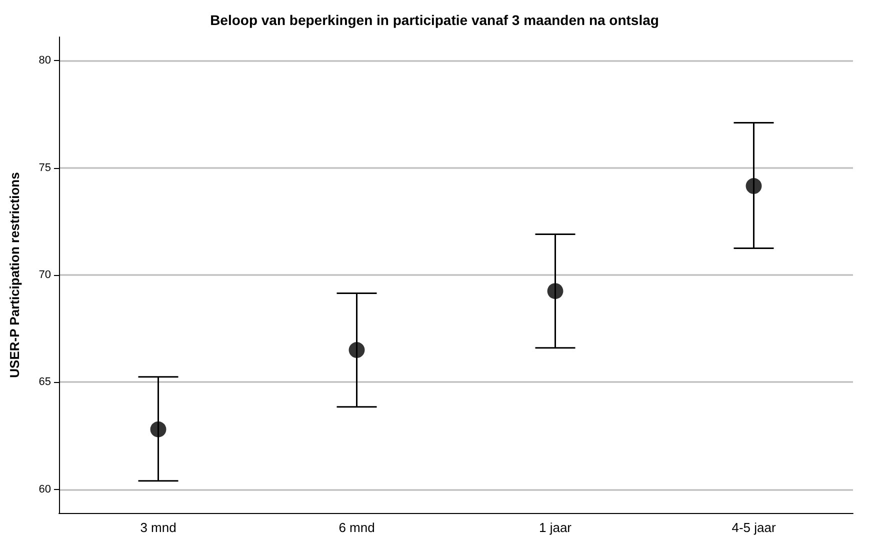 The width and height of the screenshot is (869, 540). What do you see at coordinates (555, 527) in the screenshot?
I see `x-tick-label: 1 jaar` at bounding box center [555, 527].